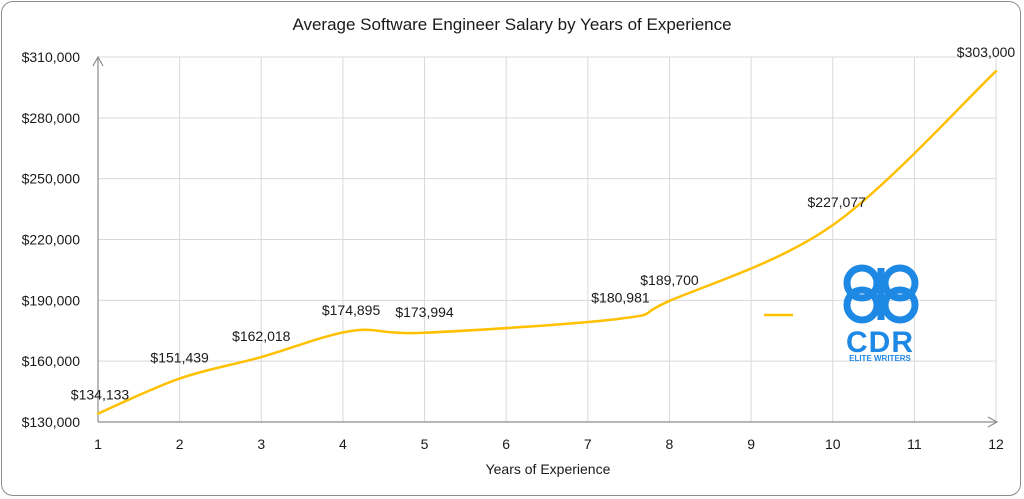 The image size is (1024, 499). Describe the element at coordinates (620, 298) in the screenshot. I see `data-label: $180,981` at that location.